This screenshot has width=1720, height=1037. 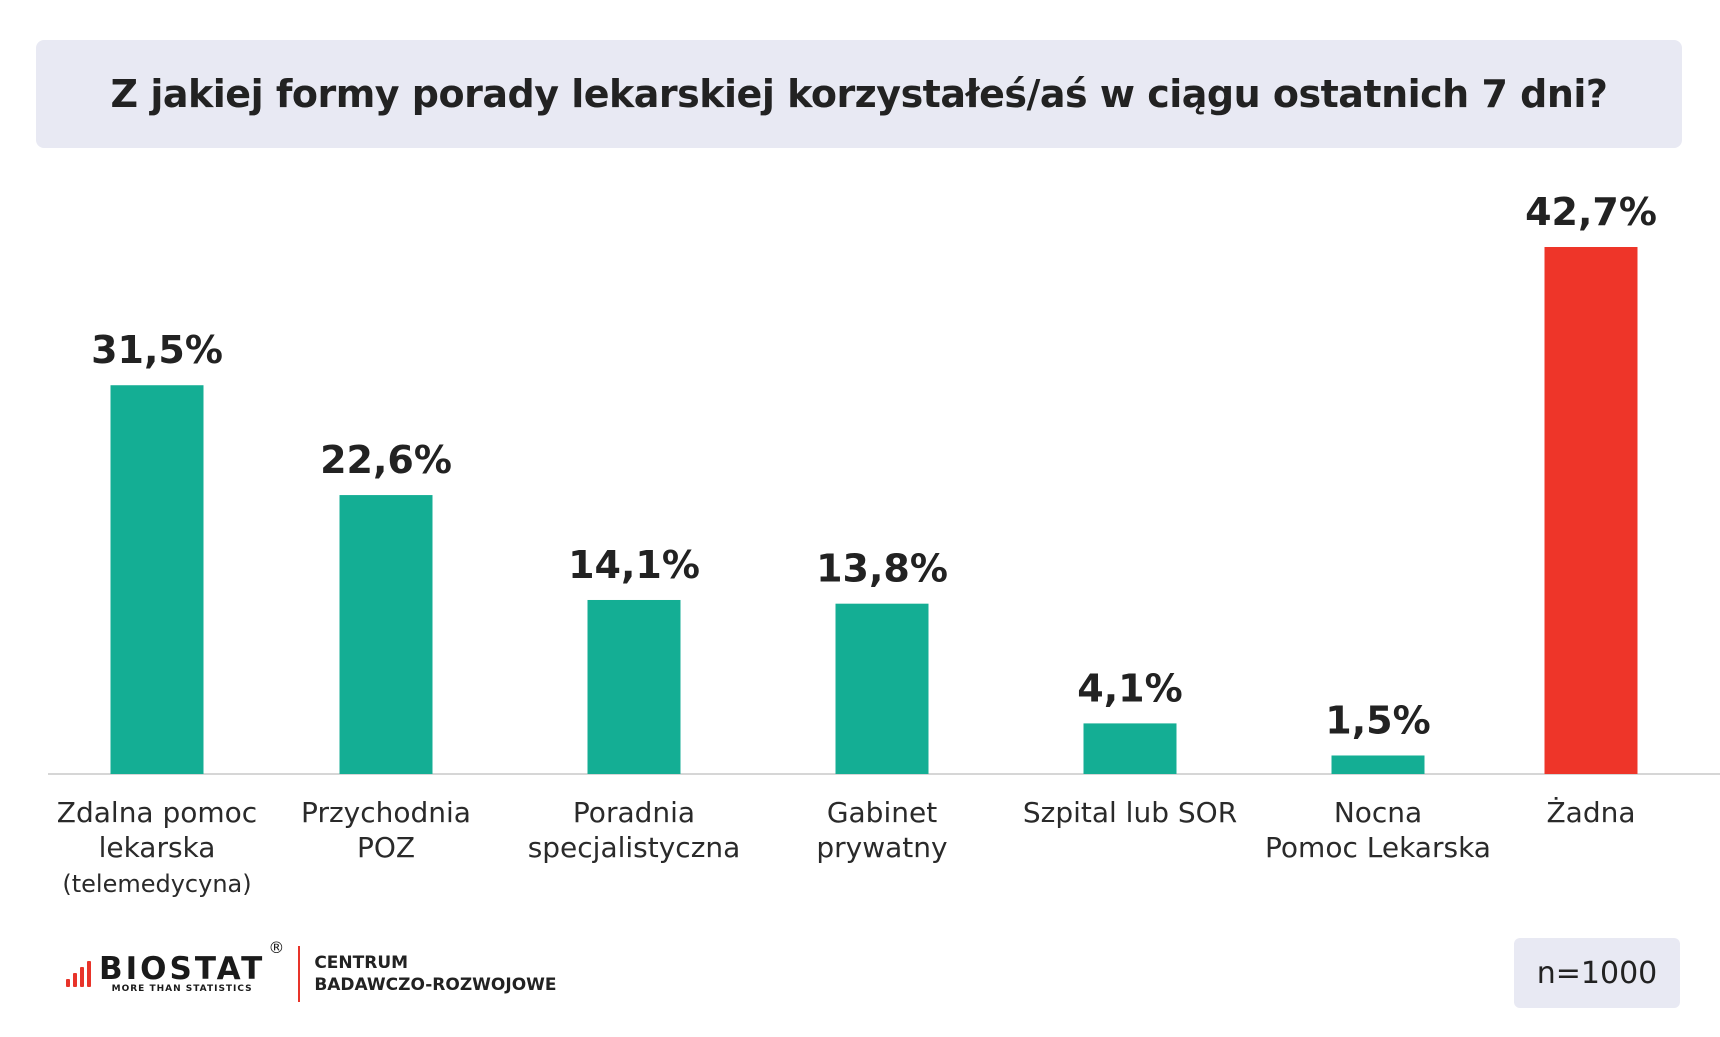 I want to click on bar-value-label-7: 42,7%, so click(x=1591, y=212).